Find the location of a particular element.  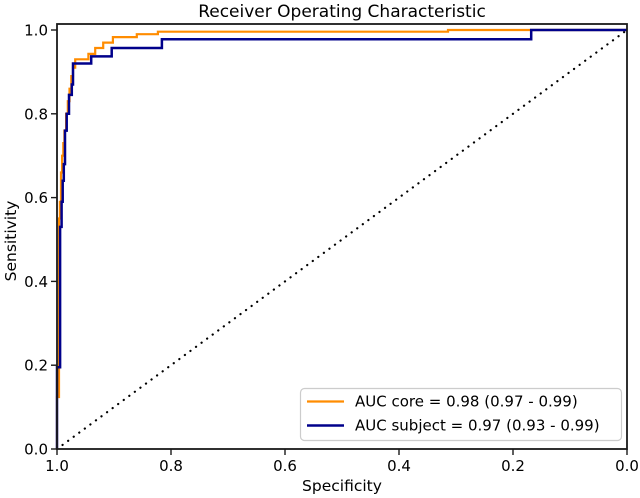

x-tick-label: 0.2 is located at coordinates (513, 466).